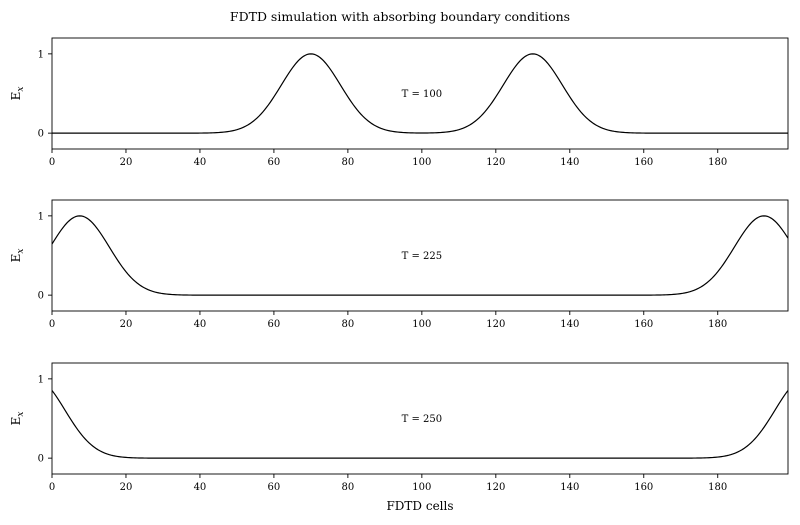 The height and width of the screenshot is (525, 800). Describe the element at coordinates (419, 506) in the screenshot. I see `x-axis-label: FDTD cells` at that location.